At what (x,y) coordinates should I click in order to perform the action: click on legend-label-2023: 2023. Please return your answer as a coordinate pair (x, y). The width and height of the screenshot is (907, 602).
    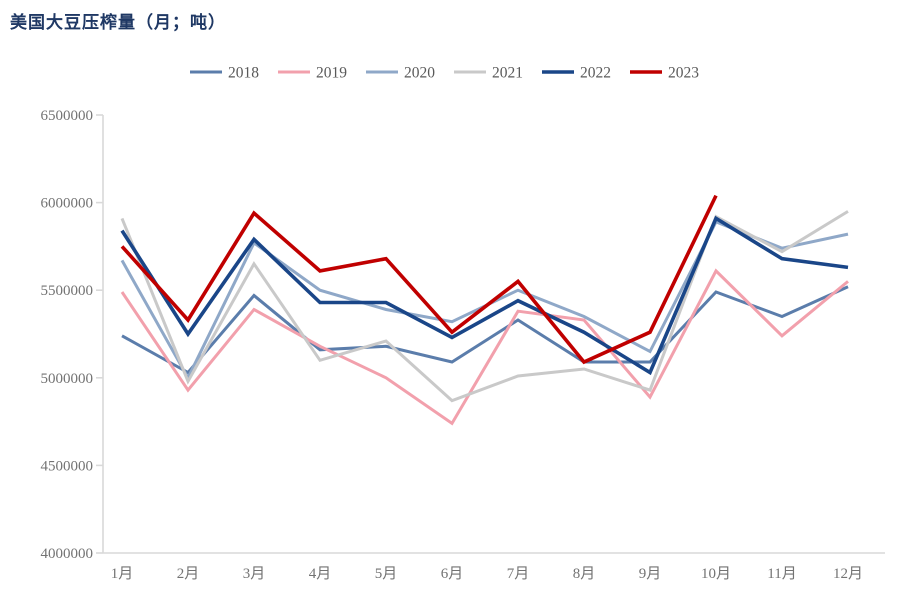
    Looking at the image, I should click on (683, 73).